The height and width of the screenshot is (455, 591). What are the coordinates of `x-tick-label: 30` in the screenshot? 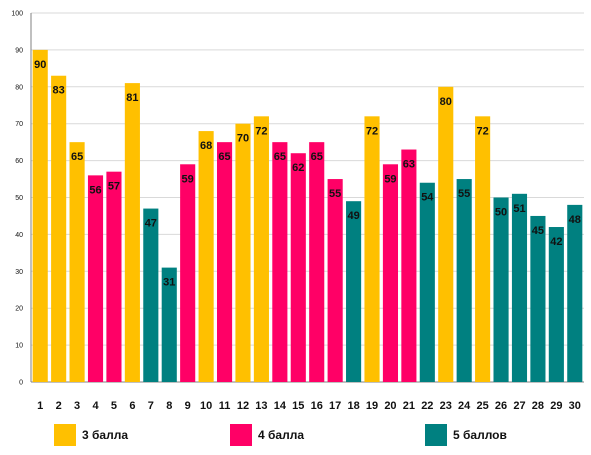 It's located at (575, 406).